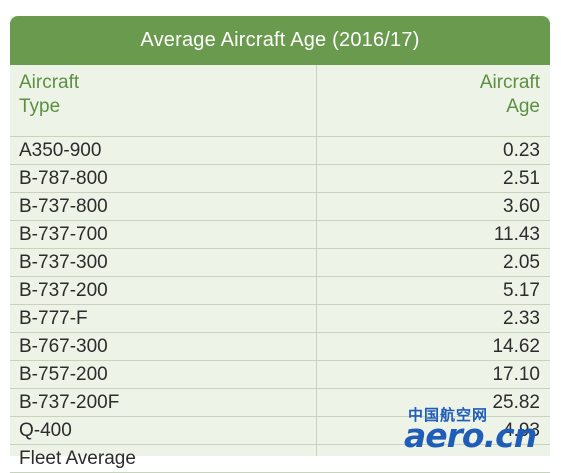 The height and width of the screenshot is (473, 561). I want to click on aircraft-type-cell: B-777-F, so click(53, 318).